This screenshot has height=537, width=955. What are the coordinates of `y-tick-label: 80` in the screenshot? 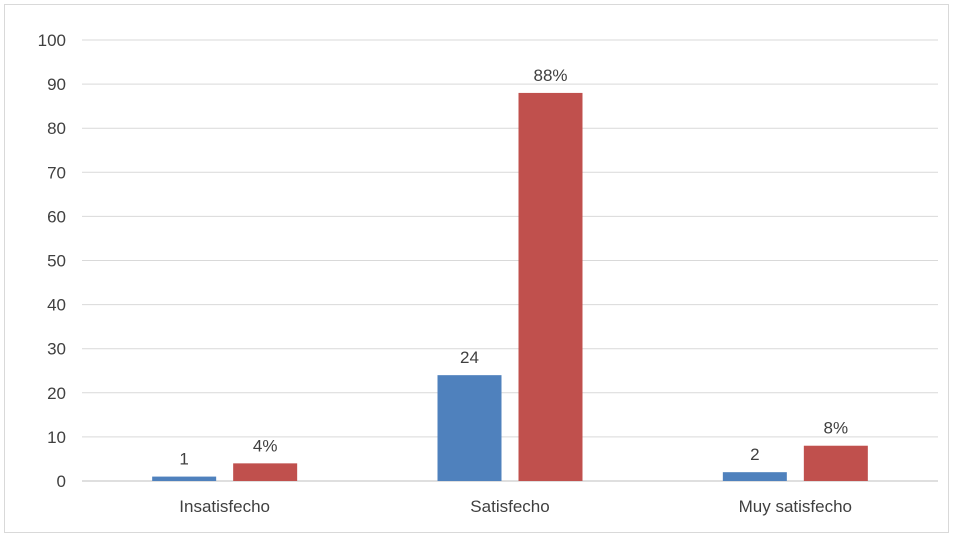 It's located at (56, 128).